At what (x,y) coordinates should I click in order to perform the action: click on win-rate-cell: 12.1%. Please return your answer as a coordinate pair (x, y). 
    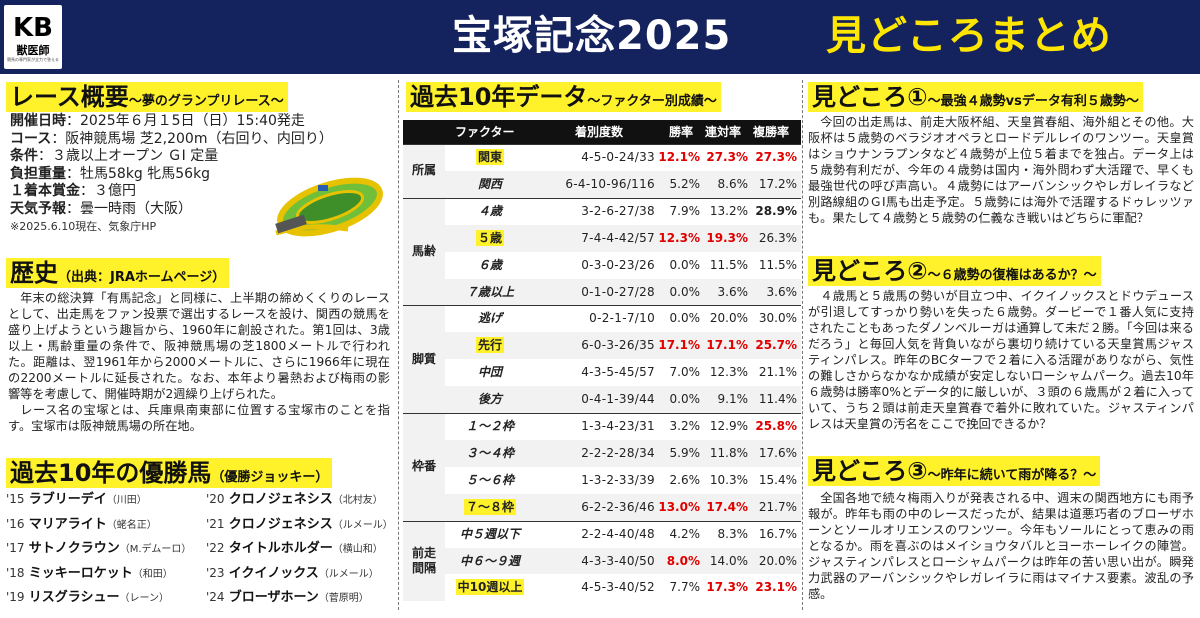
    Looking at the image, I should click on (679, 157).